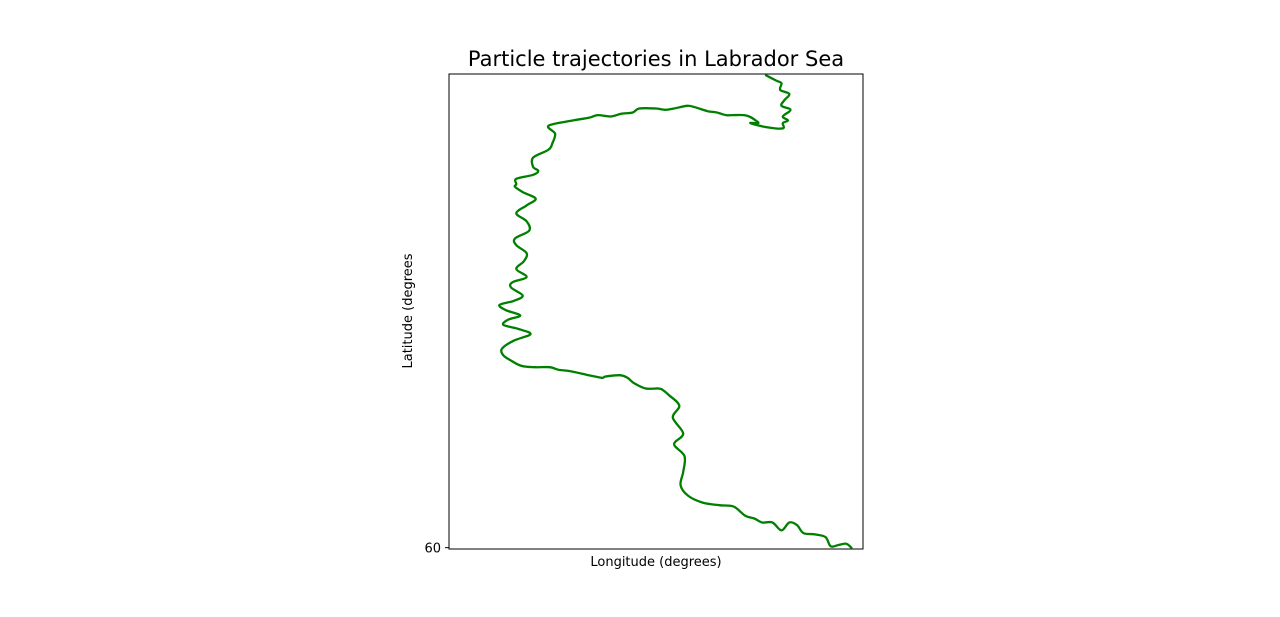  I want to click on y-axis-label: Latitude (degrees, so click(408, 310).